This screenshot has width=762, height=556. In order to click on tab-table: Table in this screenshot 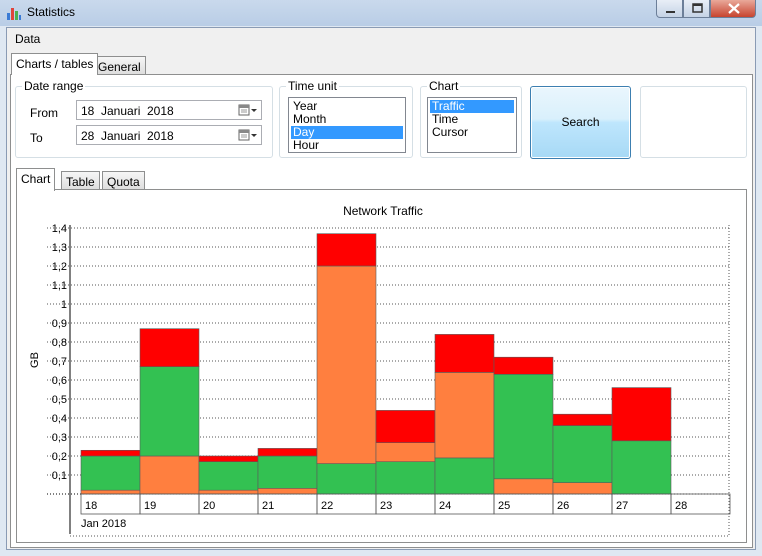, I will do `click(80, 180)`.